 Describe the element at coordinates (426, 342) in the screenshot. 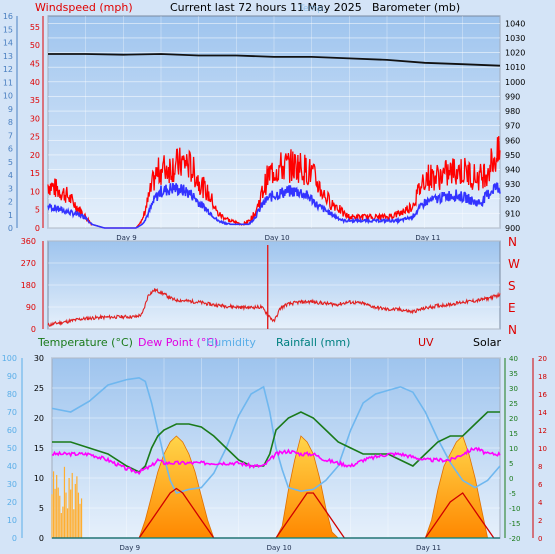

I see `legend-uv: UV` at that location.